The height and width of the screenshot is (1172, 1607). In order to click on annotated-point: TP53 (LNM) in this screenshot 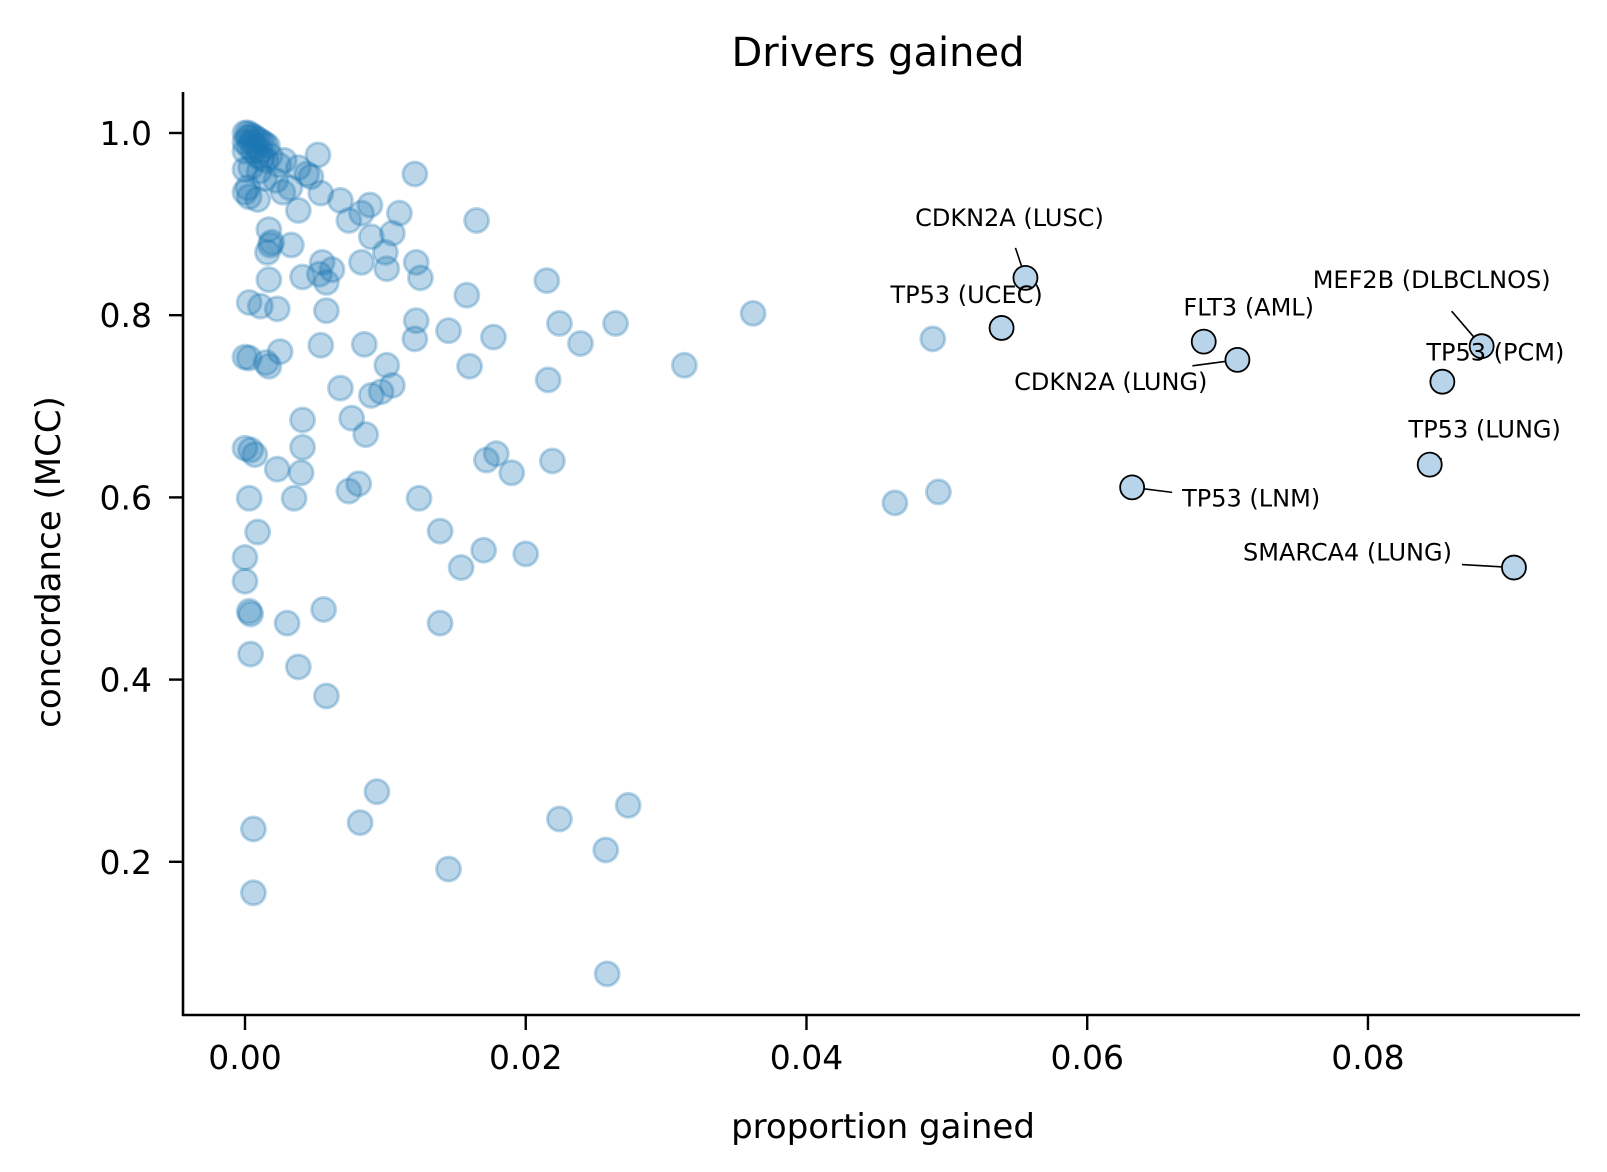, I will do `click(1219, 493)`.